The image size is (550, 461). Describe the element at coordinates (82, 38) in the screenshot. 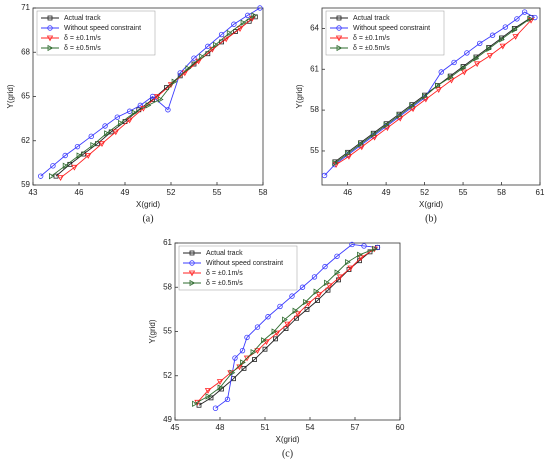

I see `legend-label: δ = ±0.1m/s` at that location.